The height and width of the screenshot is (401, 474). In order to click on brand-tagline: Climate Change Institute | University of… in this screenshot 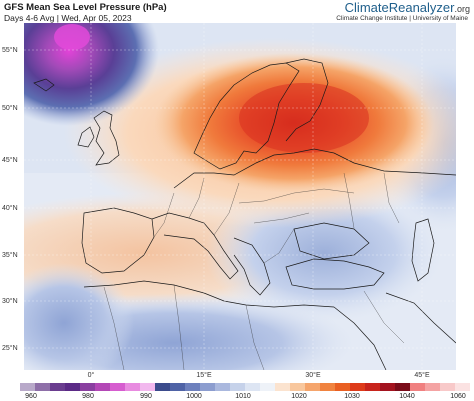, I will do `click(402, 18)`.